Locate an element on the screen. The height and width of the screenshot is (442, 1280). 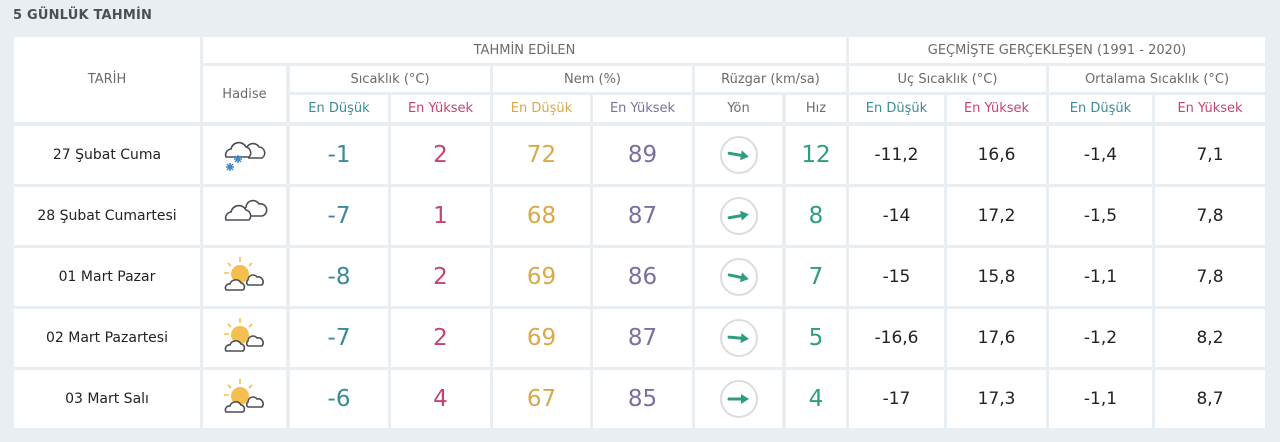
wind-speed-cell: 8 is located at coordinates (816, 216).